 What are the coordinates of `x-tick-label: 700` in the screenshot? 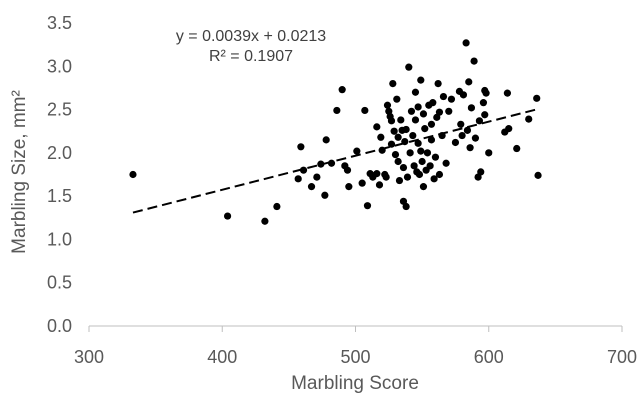 It's located at (622, 357).